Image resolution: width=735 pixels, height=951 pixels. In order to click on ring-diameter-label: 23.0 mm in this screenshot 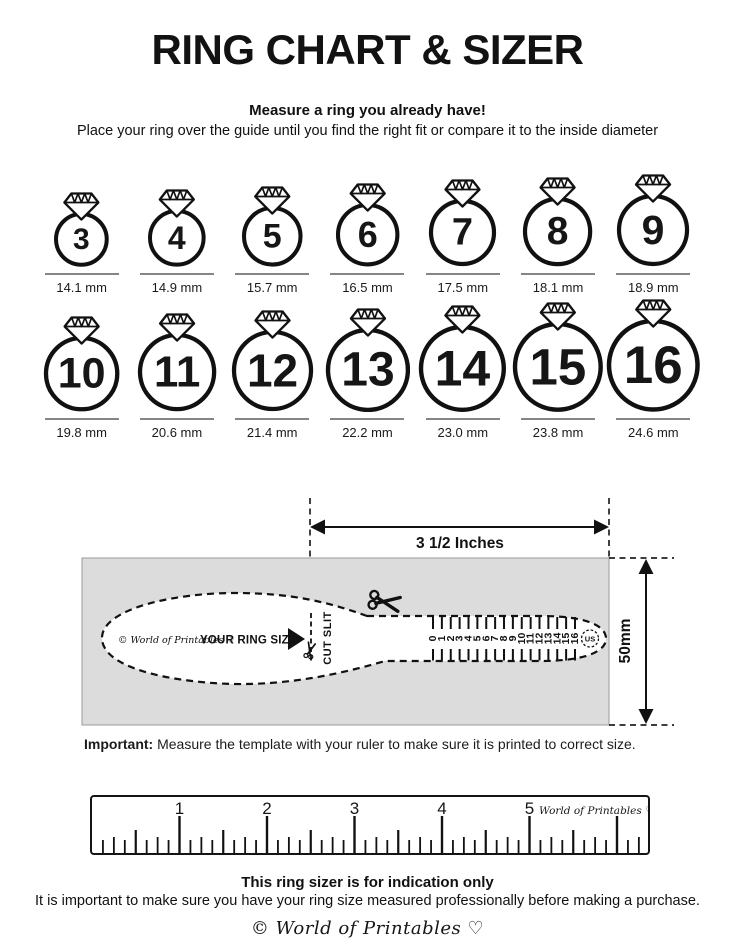, I will do `click(463, 432)`.